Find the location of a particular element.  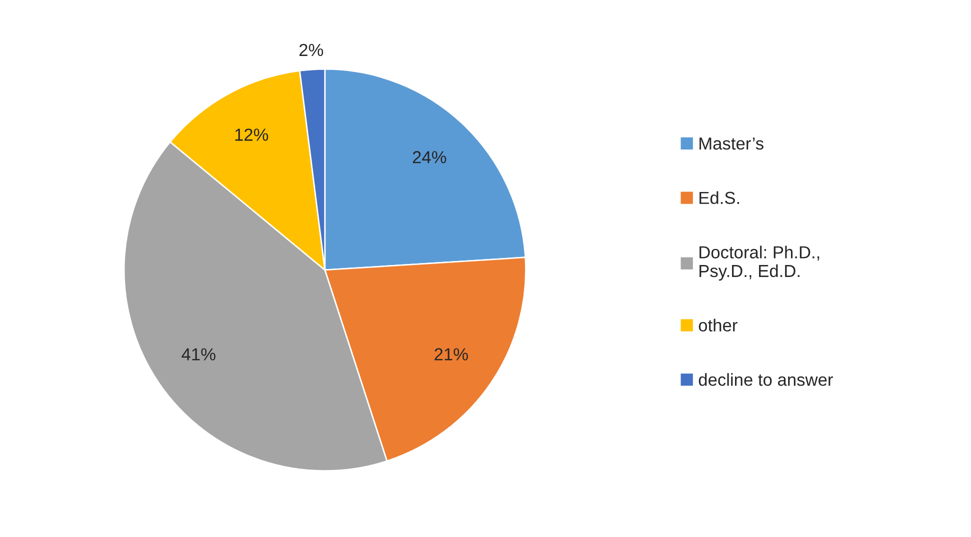

data-label: 24% is located at coordinates (429, 157).